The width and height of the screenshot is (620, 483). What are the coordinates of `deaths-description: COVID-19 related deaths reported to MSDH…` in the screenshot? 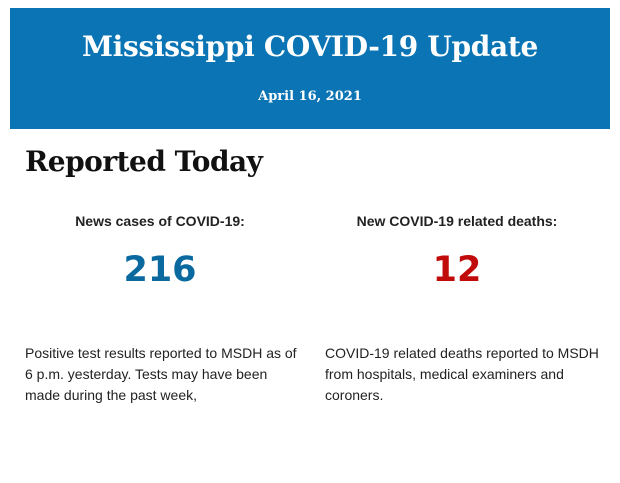 It's located at (462, 374).